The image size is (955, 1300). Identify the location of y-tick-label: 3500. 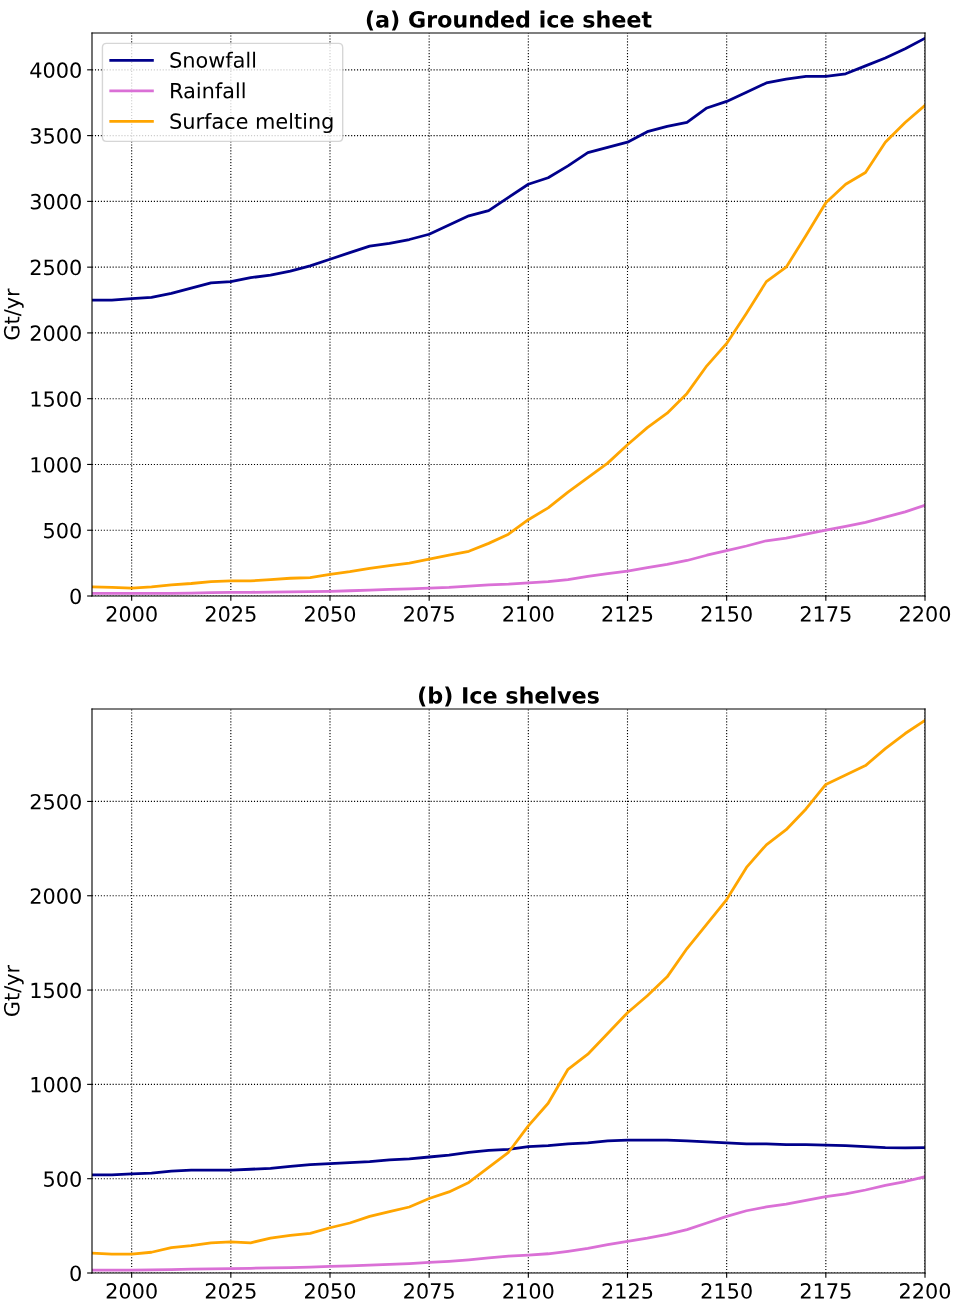
(55, 136).